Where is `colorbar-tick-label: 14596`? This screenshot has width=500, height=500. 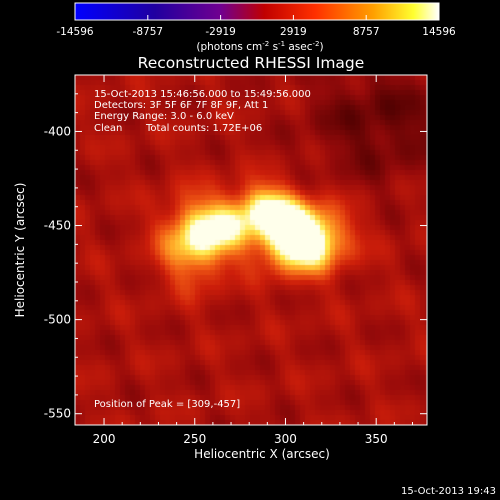 colorbar-tick-label: 14596 is located at coordinates (439, 32).